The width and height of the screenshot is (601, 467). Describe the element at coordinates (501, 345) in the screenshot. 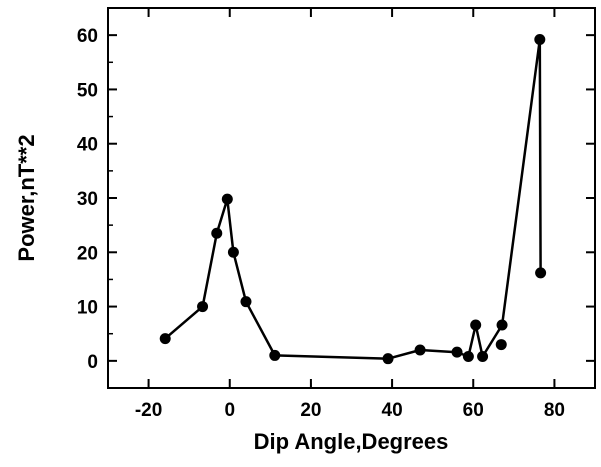

I see `data-point-unconnected` at that location.